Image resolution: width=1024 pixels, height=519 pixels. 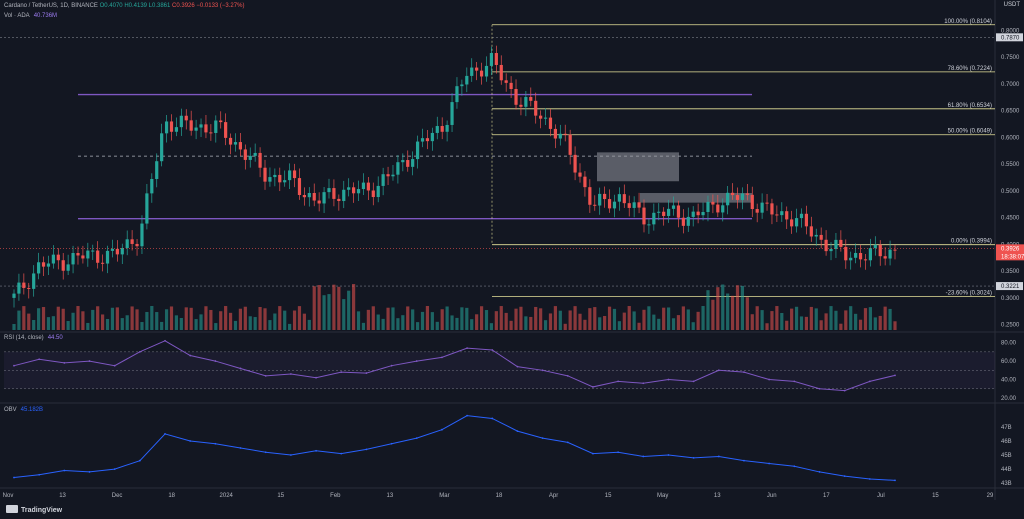 What do you see at coordinates (34, 509) in the screenshot?
I see `tradingview-logo: TradingView` at bounding box center [34, 509].